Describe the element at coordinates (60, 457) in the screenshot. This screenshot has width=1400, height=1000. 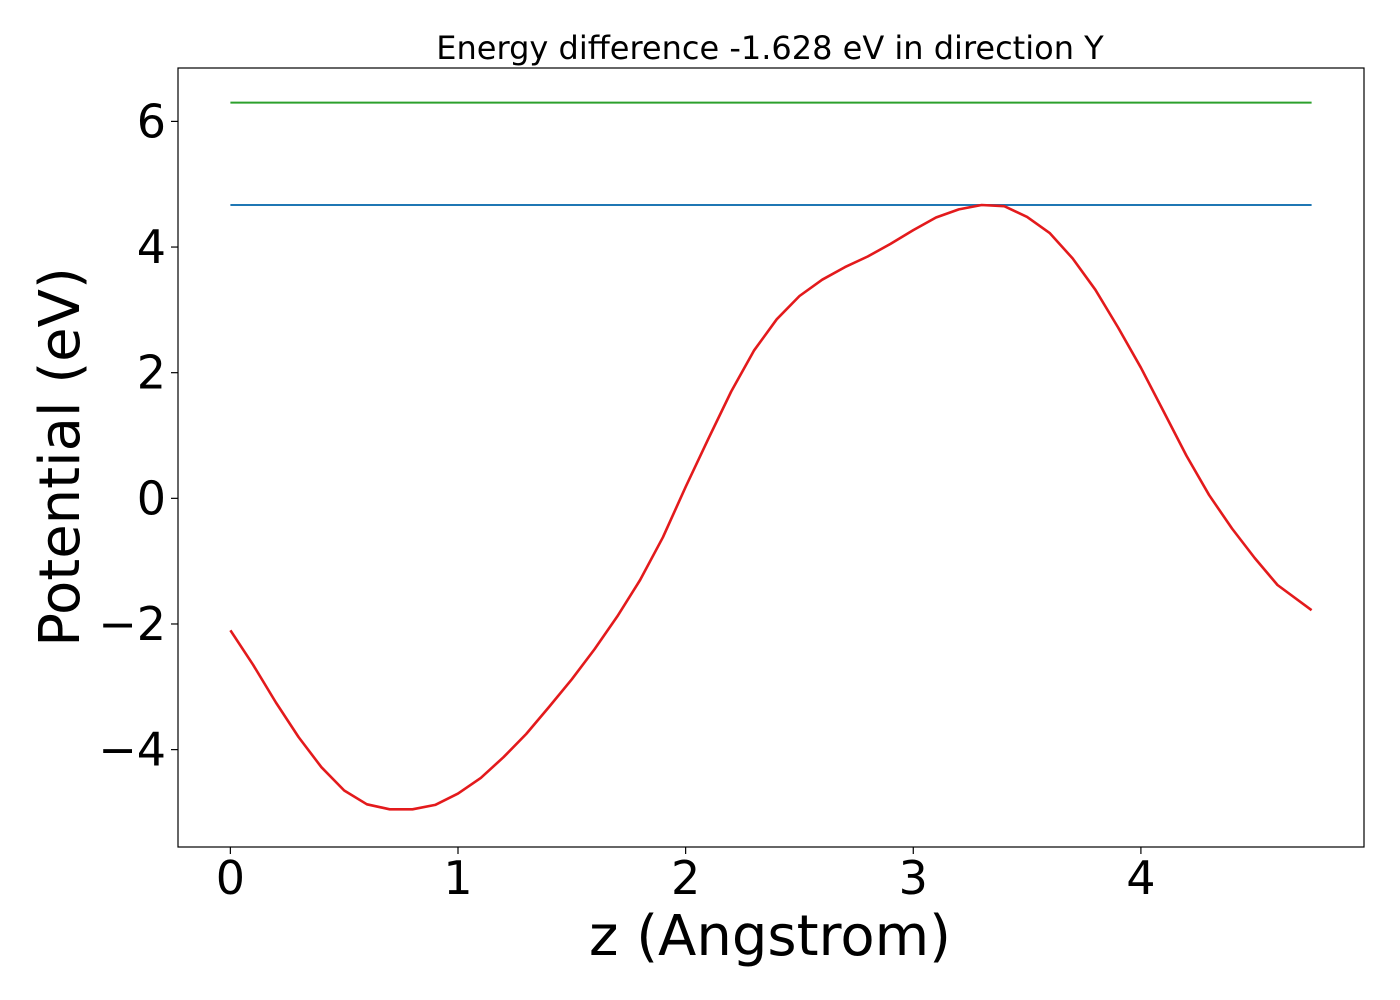
I see `y-axis-label: Potential (eV)` at that location.